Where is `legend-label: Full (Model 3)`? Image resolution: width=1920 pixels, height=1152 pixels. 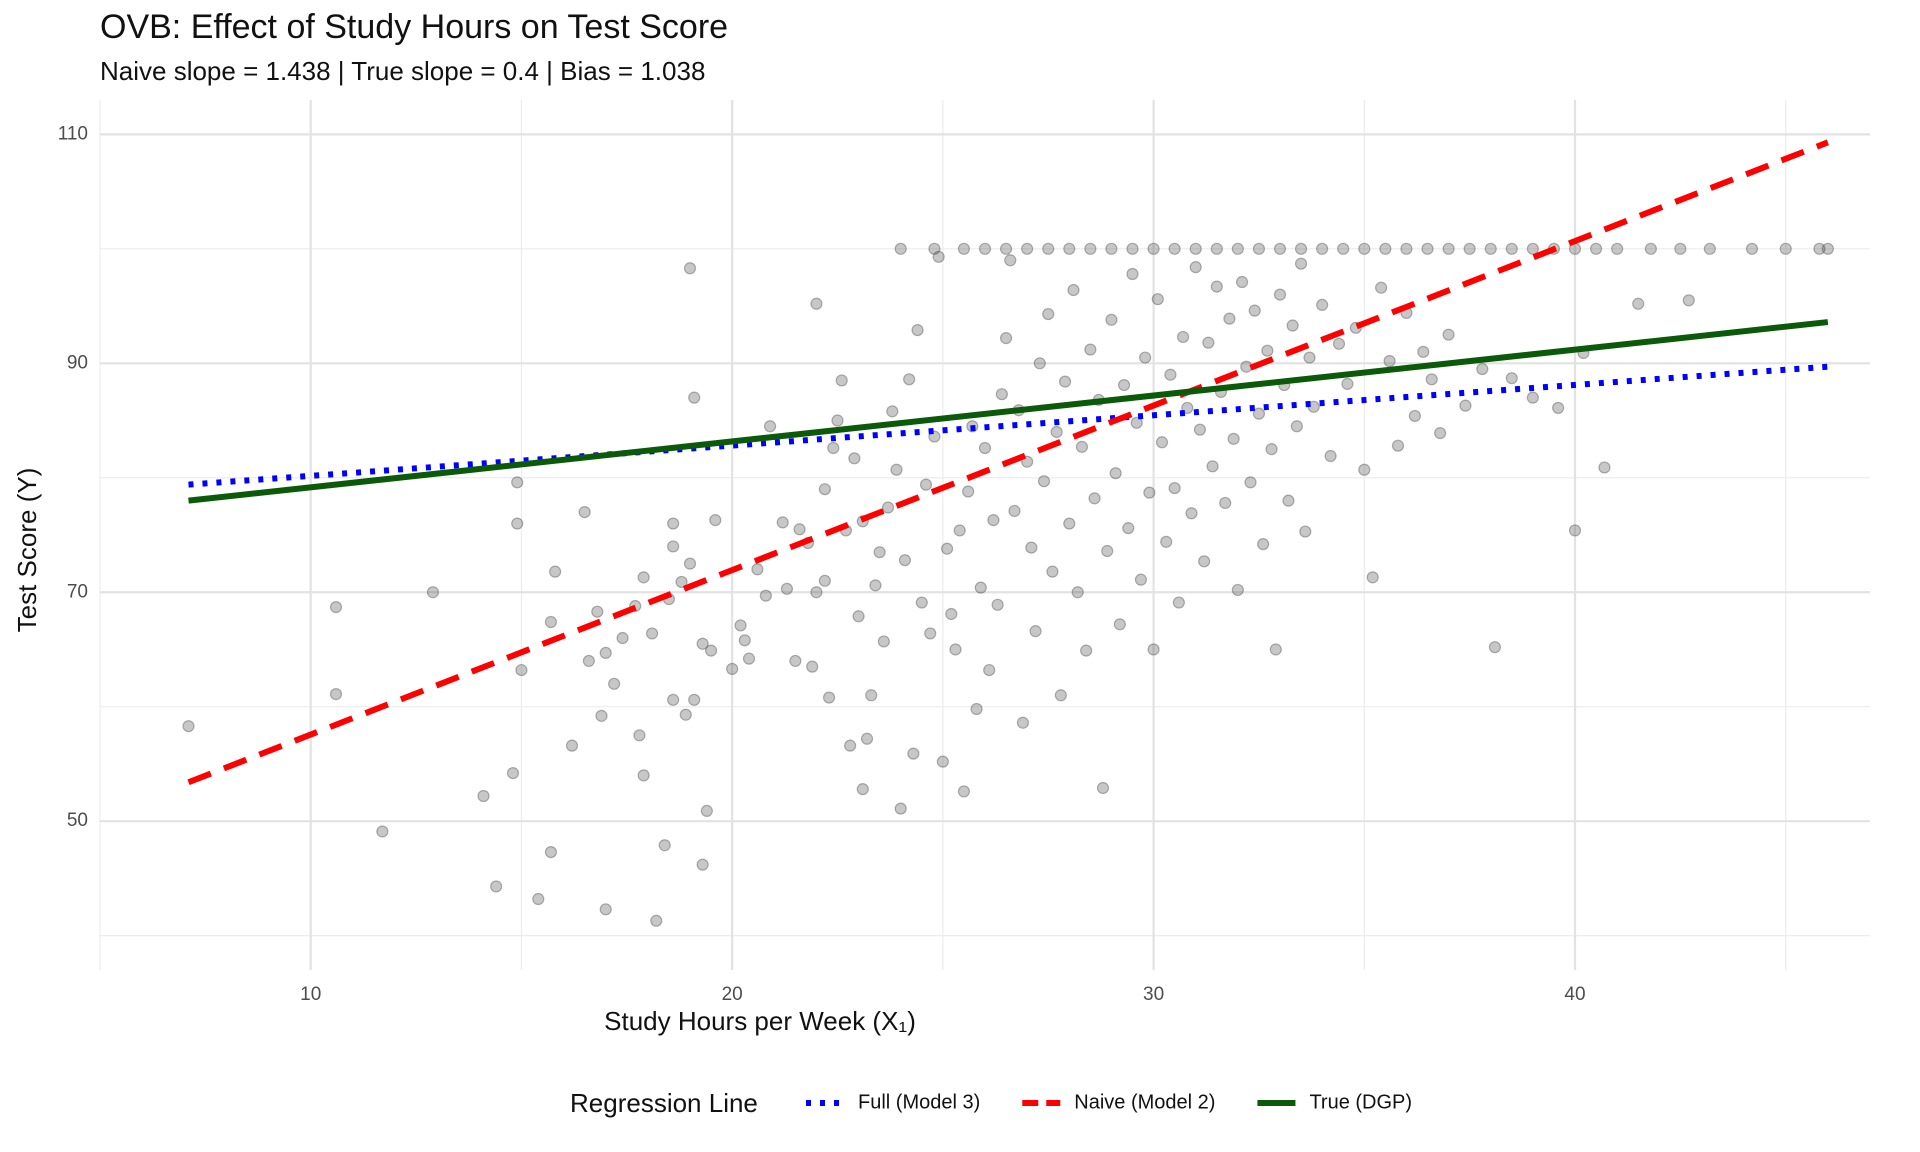
legend-label: Full (Model 3) is located at coordinates (919, 1102).